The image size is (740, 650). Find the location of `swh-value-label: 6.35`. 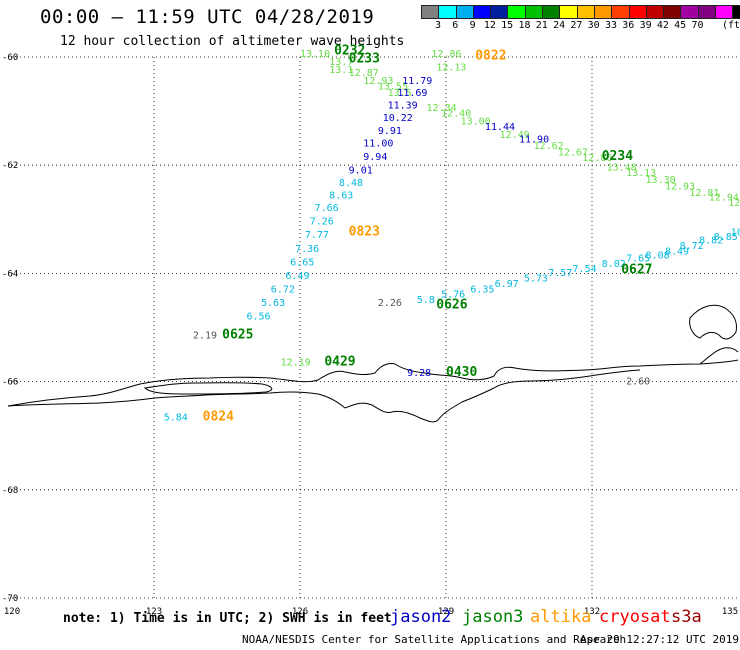

swh-value-label: 6.35 is located at coordinates (482, 289).